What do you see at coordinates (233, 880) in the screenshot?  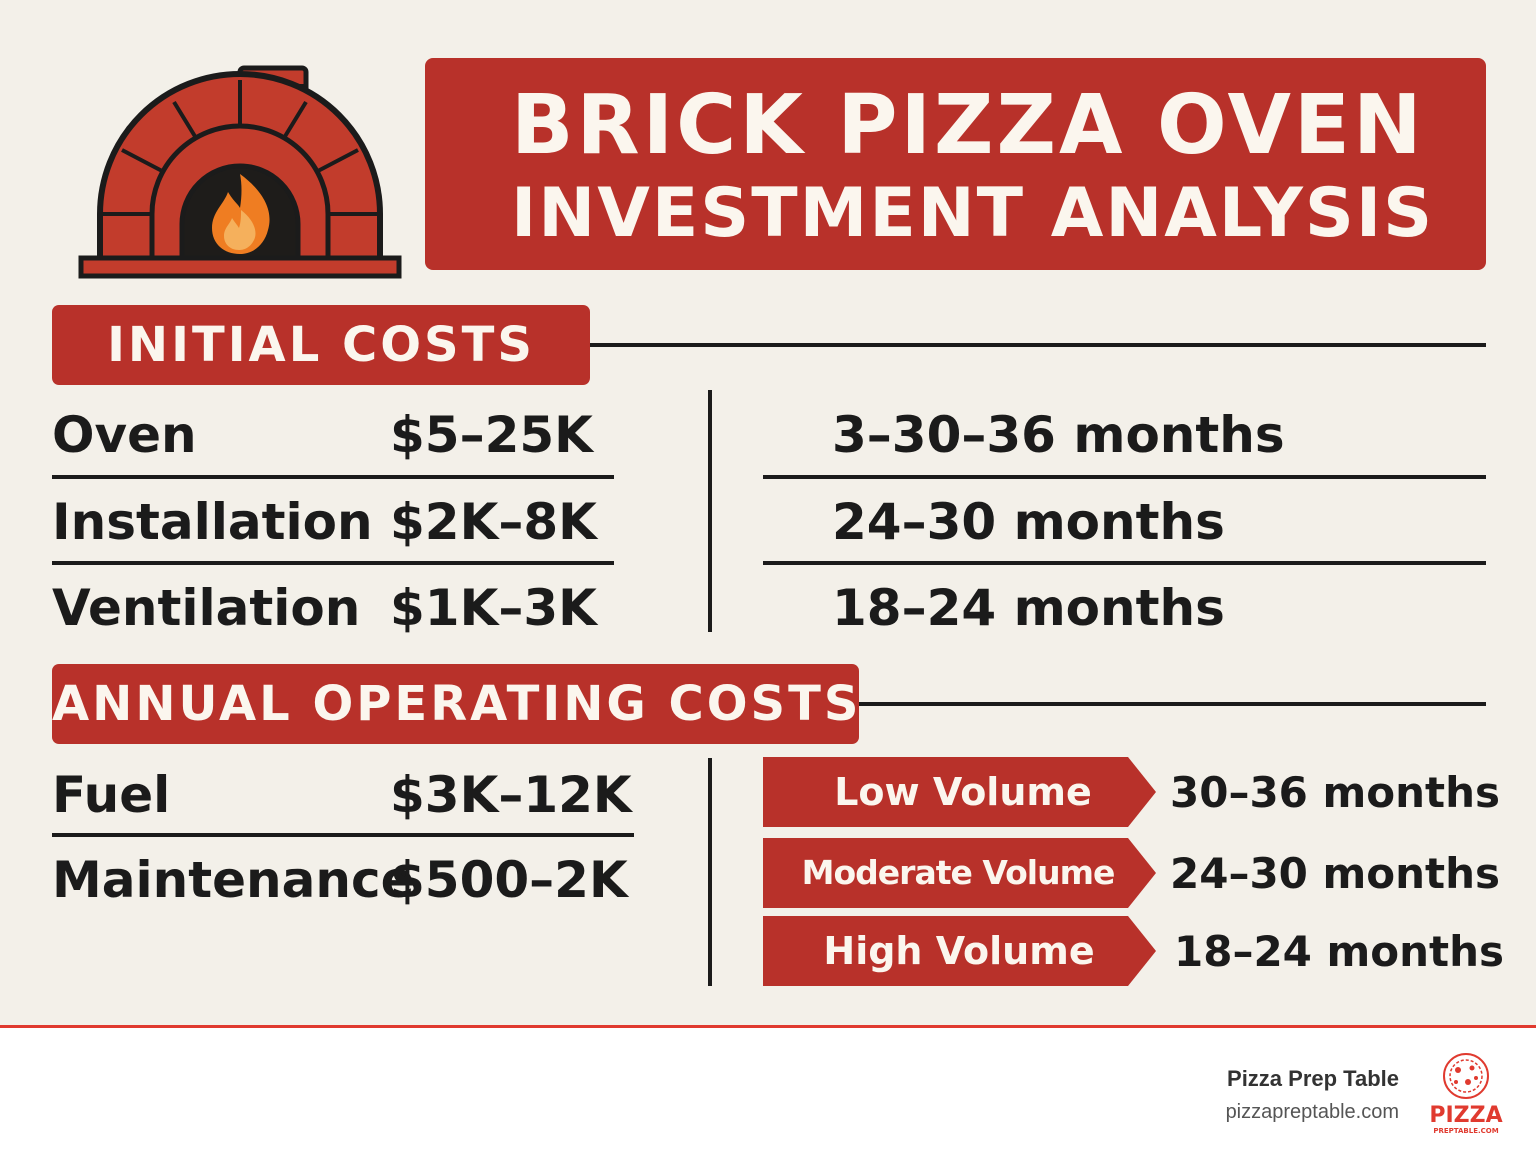 I see `cost-item-maintenance-label: Maintenance` at bounding box center [233, 880].